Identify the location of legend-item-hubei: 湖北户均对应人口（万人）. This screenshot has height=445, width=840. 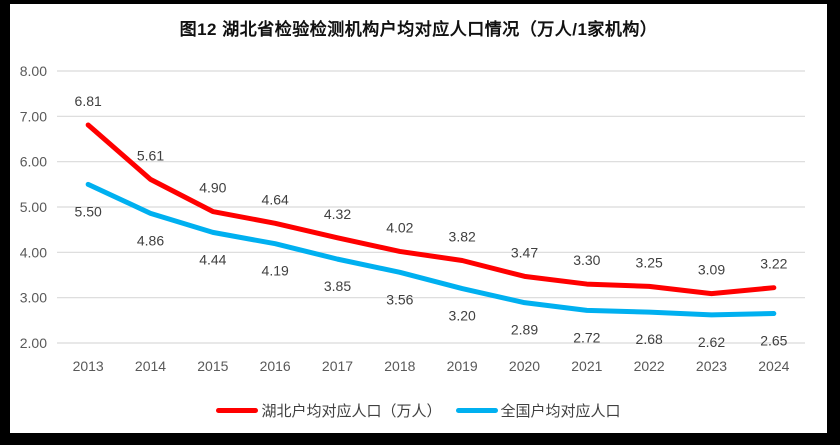
(329, 410).